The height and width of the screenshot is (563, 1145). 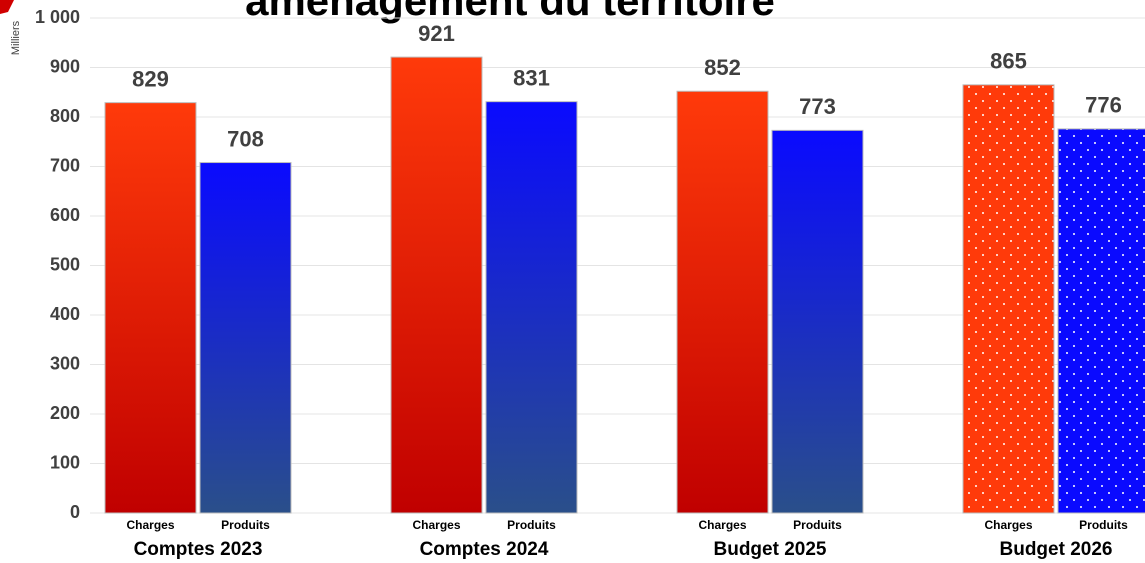 I want to click on y-tick-label: 500, so click(x=65, y=264).